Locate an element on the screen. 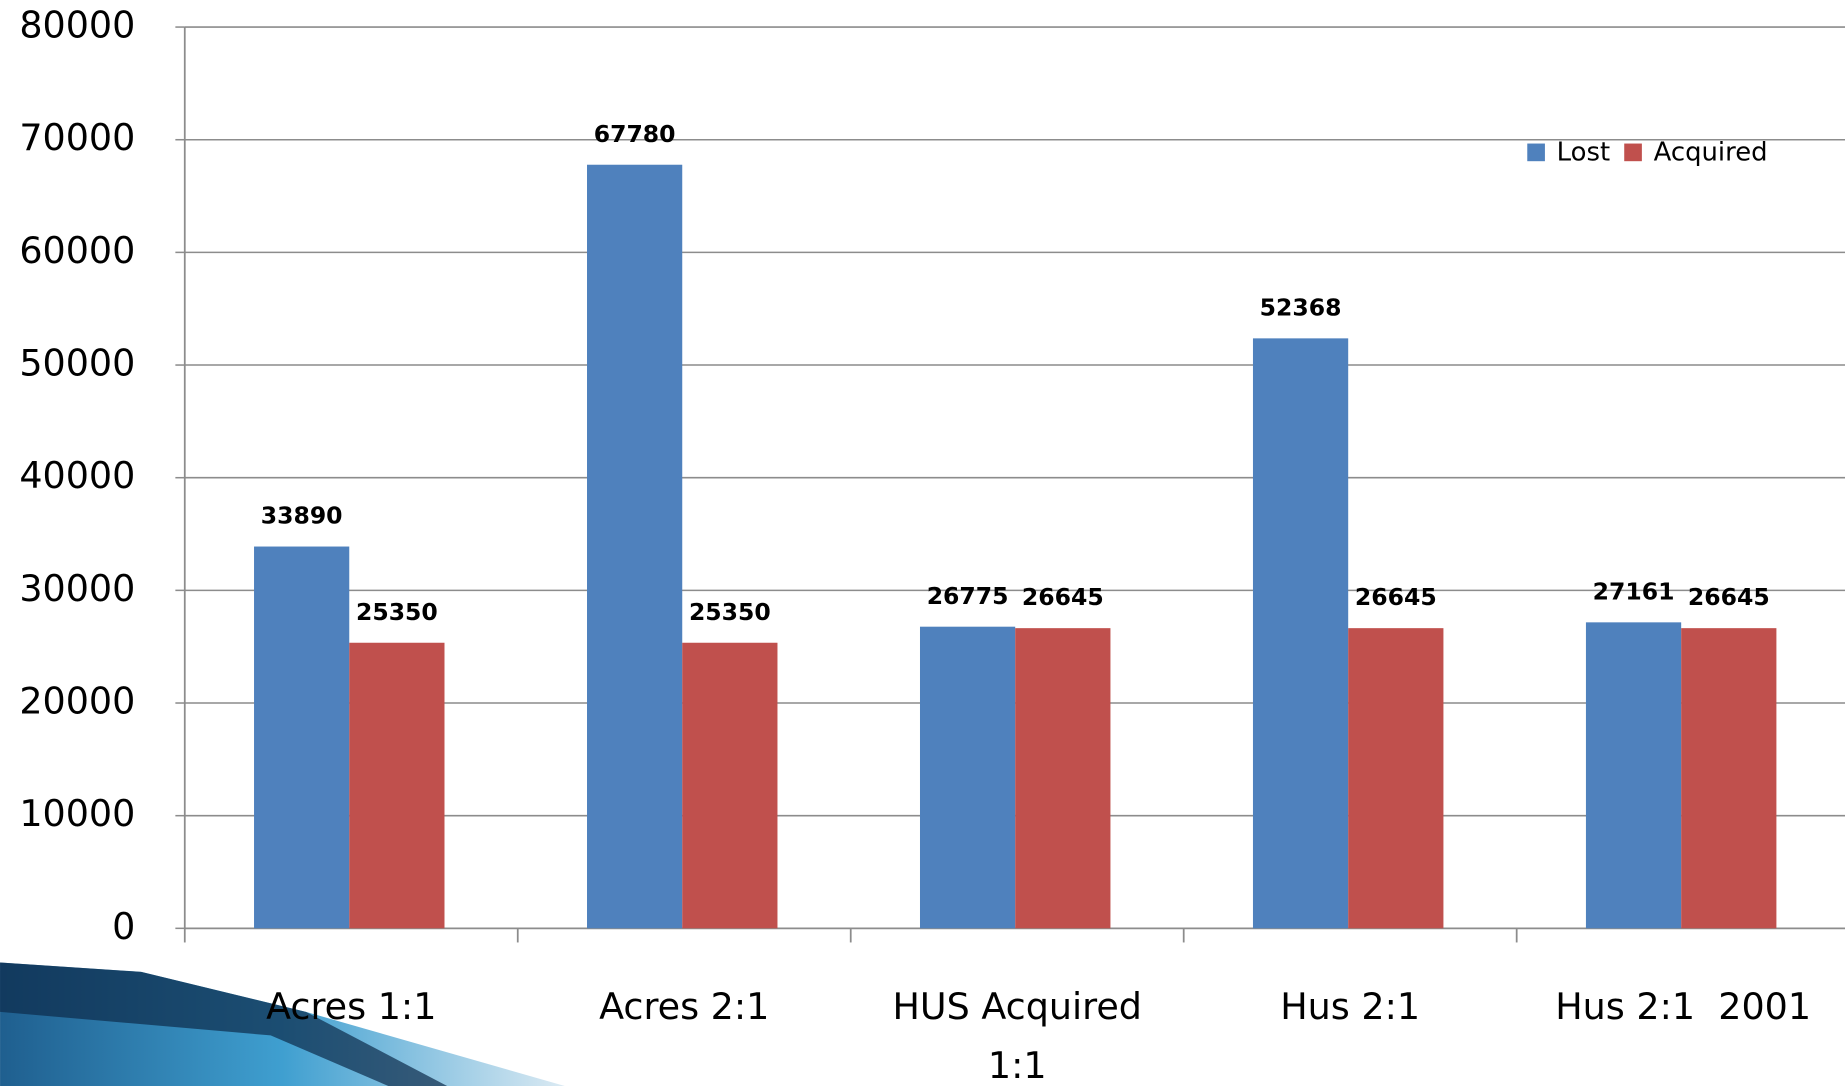 This screenshot has height=1086, width=1845. x-tick-label-box: Acres 2:1 is located at coordinates (684, 1007).